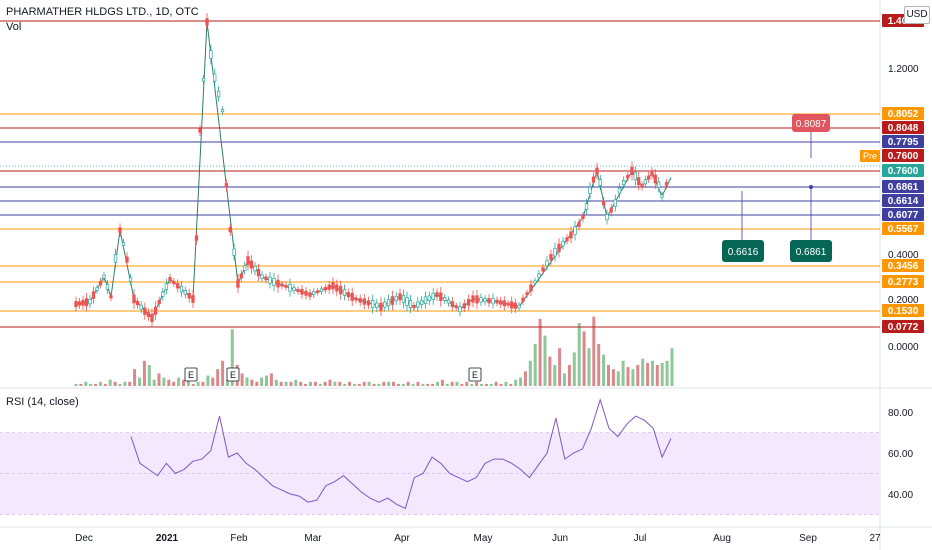  Describe the element at coordinates (903, 187) in the screenshot. I see `level-price-label: 0.6861` at that location.